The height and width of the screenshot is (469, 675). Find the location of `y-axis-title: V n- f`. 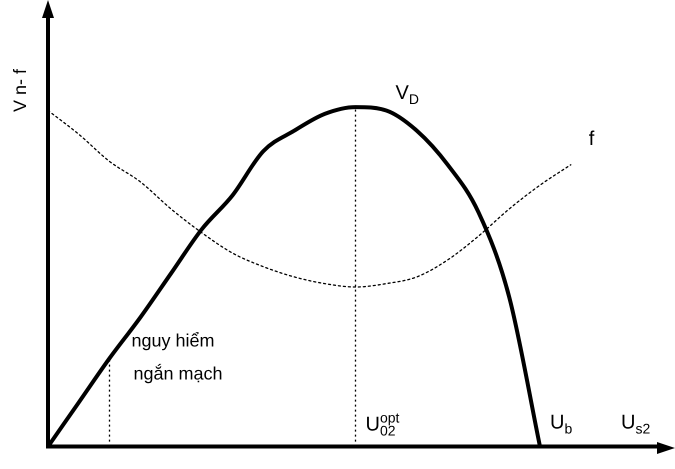

y-axis-title: V n- f is located at coordinates (20, 90).